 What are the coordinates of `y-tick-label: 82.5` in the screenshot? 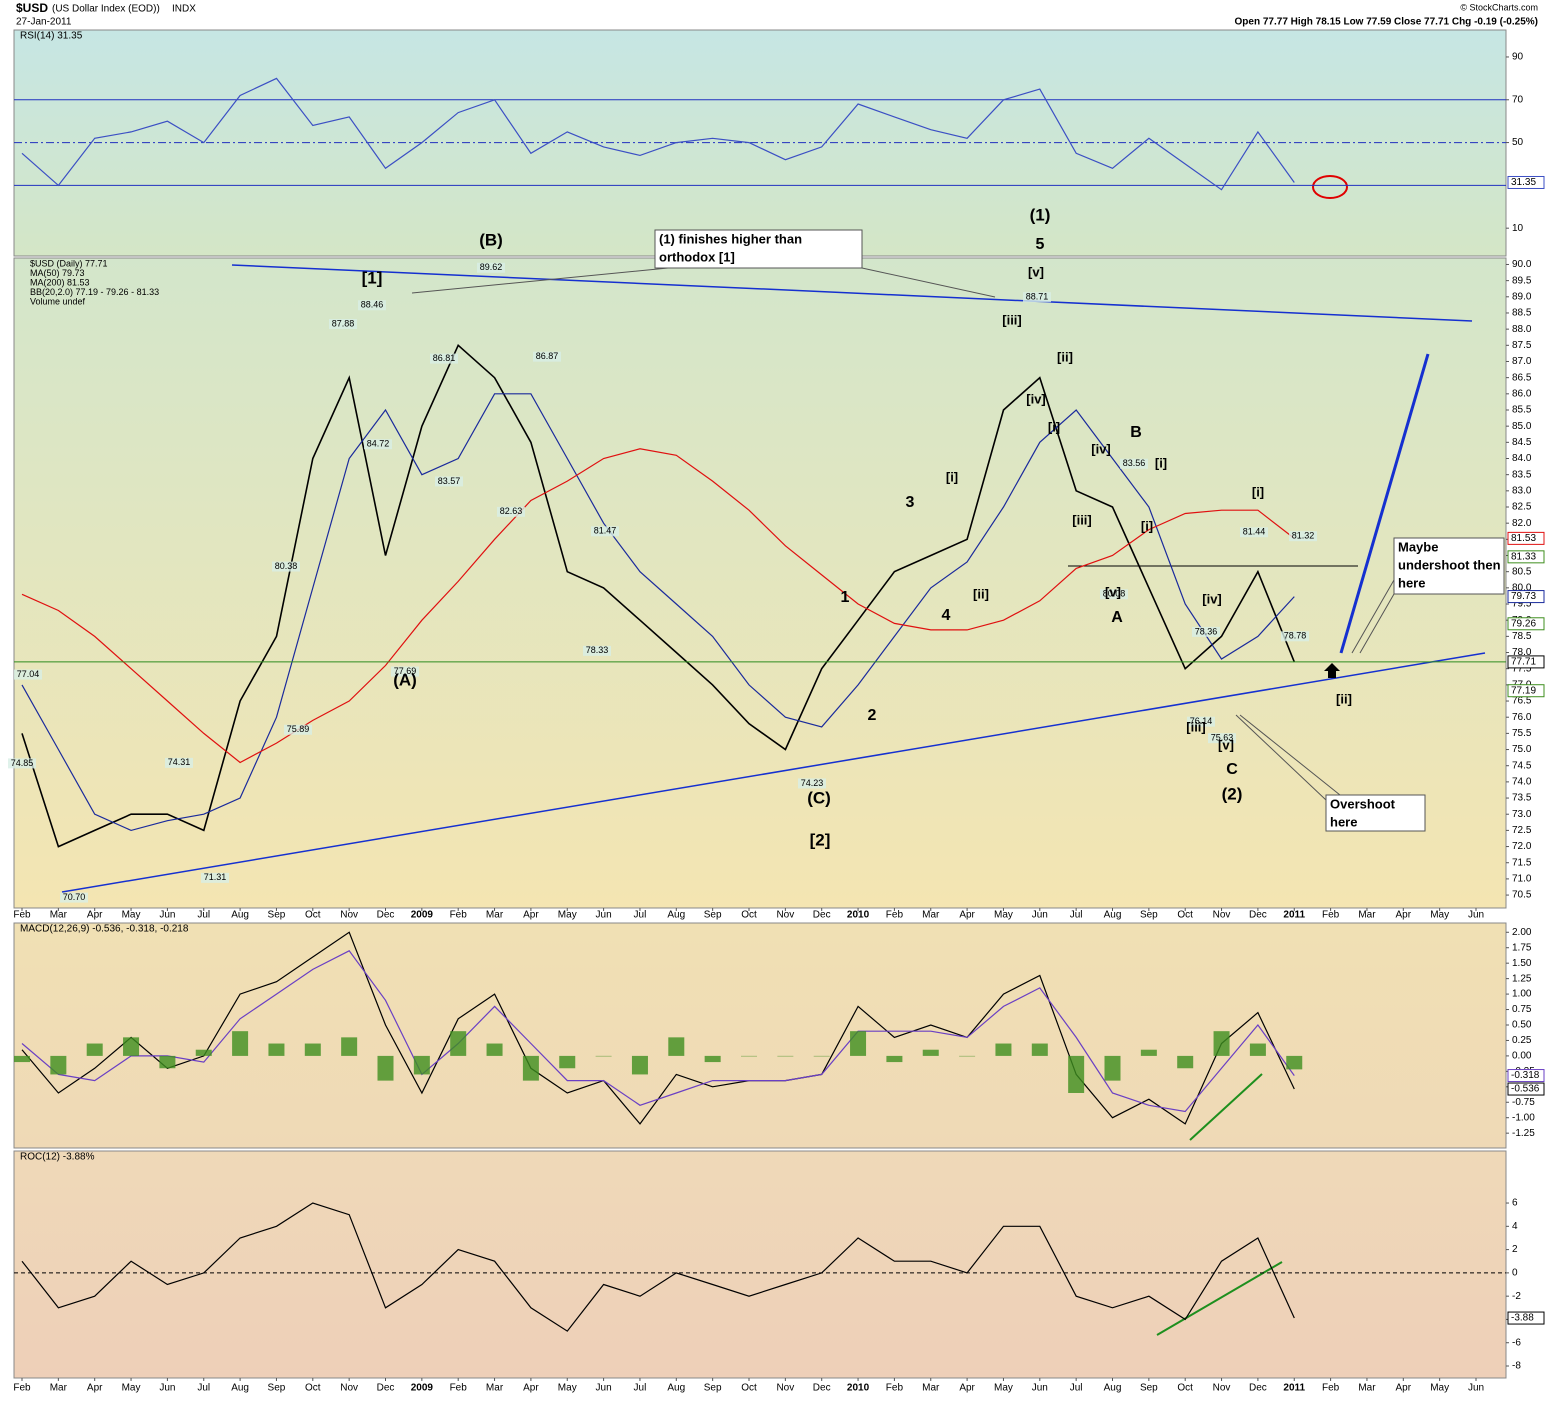 It's located at (1522, 507).